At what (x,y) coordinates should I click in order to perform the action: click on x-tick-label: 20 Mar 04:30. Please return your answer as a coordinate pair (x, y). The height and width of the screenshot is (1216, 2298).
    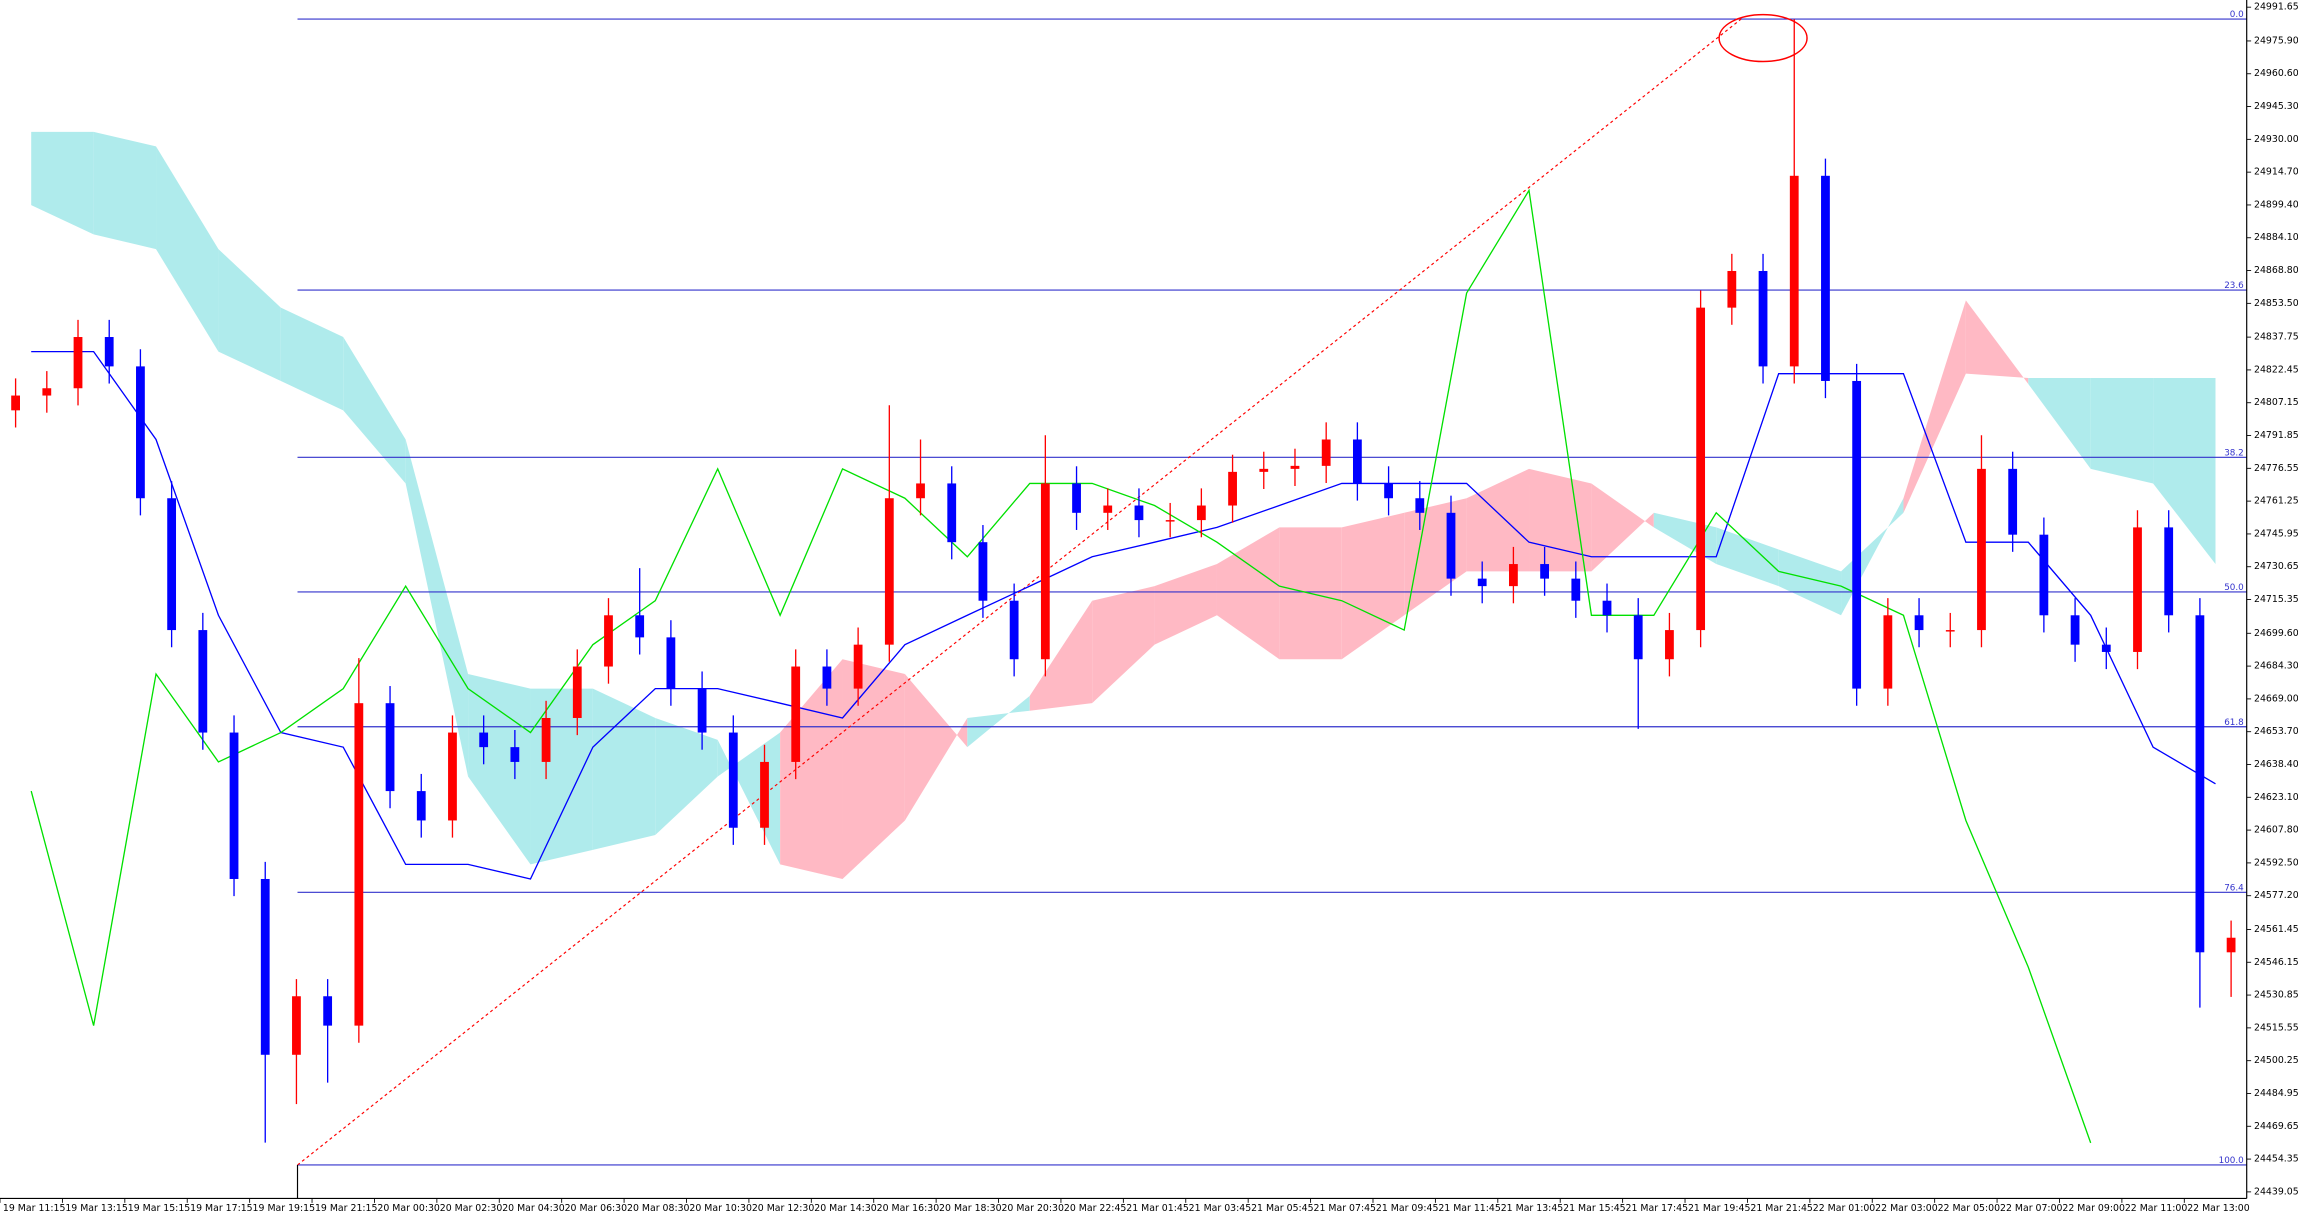
    Looking at the image, I should click on (533, 1208).